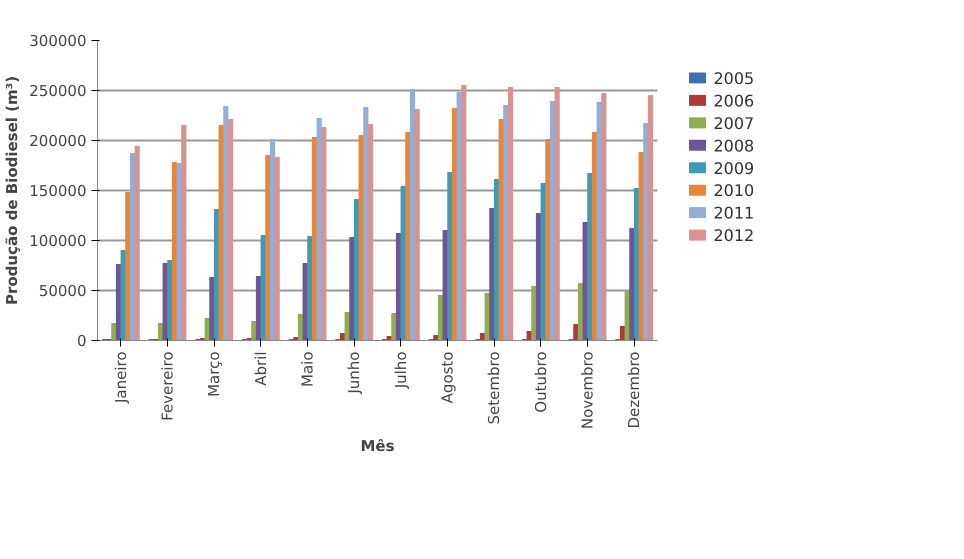 Image resolution: width=964 pixels, height=559 pixels. I want to click on y-tick-label: 100000, so click(58, 241).